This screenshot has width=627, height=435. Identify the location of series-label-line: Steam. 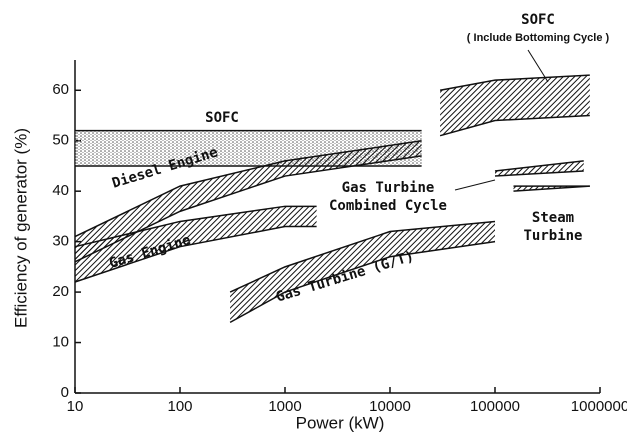
(553, 218).